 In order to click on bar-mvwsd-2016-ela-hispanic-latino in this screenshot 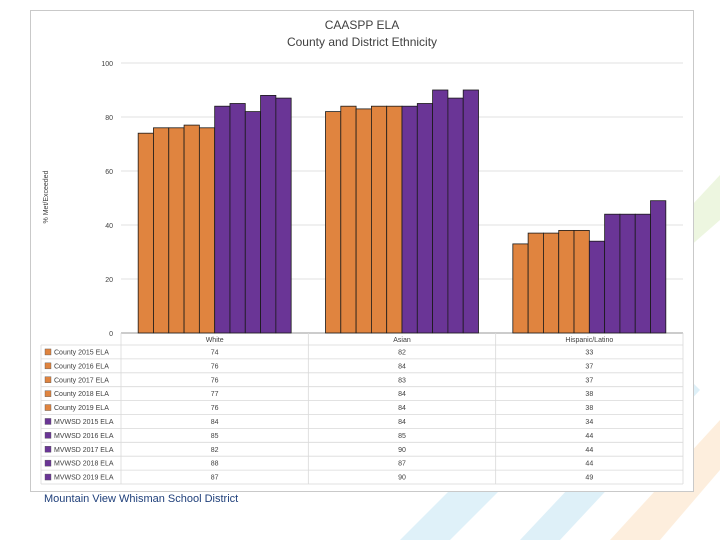, I will do `click(612, 273)`.